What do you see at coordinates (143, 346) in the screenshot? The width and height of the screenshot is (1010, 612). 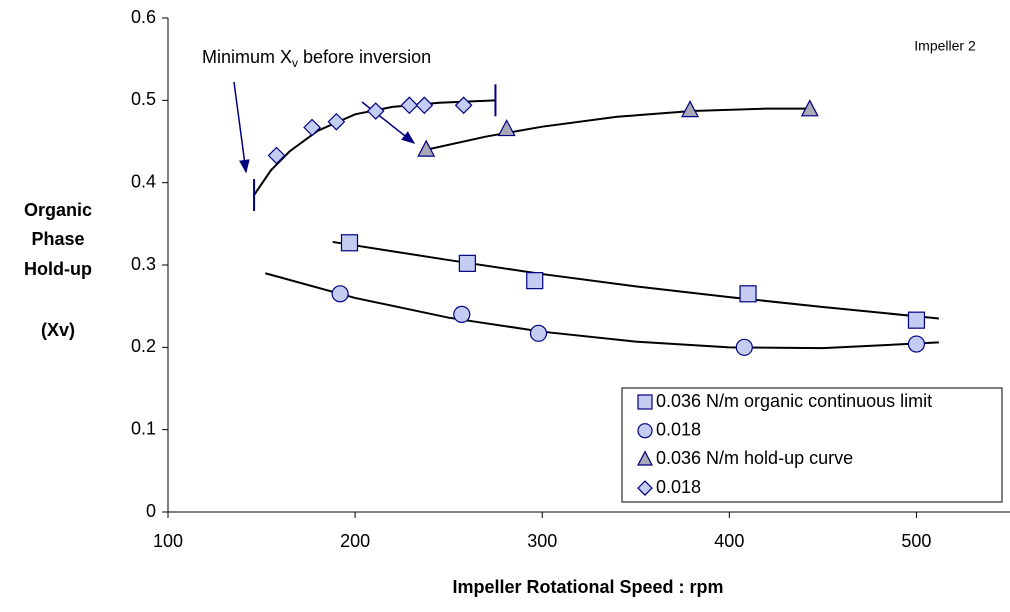 I see `y-tick-label: 0.2` at bounding box center [143, 346].